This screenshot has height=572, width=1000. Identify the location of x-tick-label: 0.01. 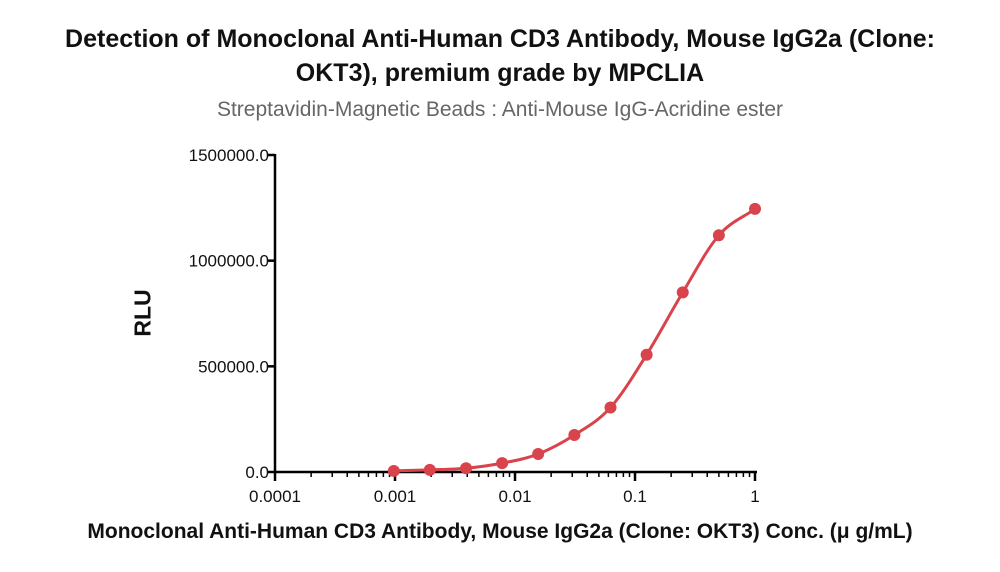
(514, 496).